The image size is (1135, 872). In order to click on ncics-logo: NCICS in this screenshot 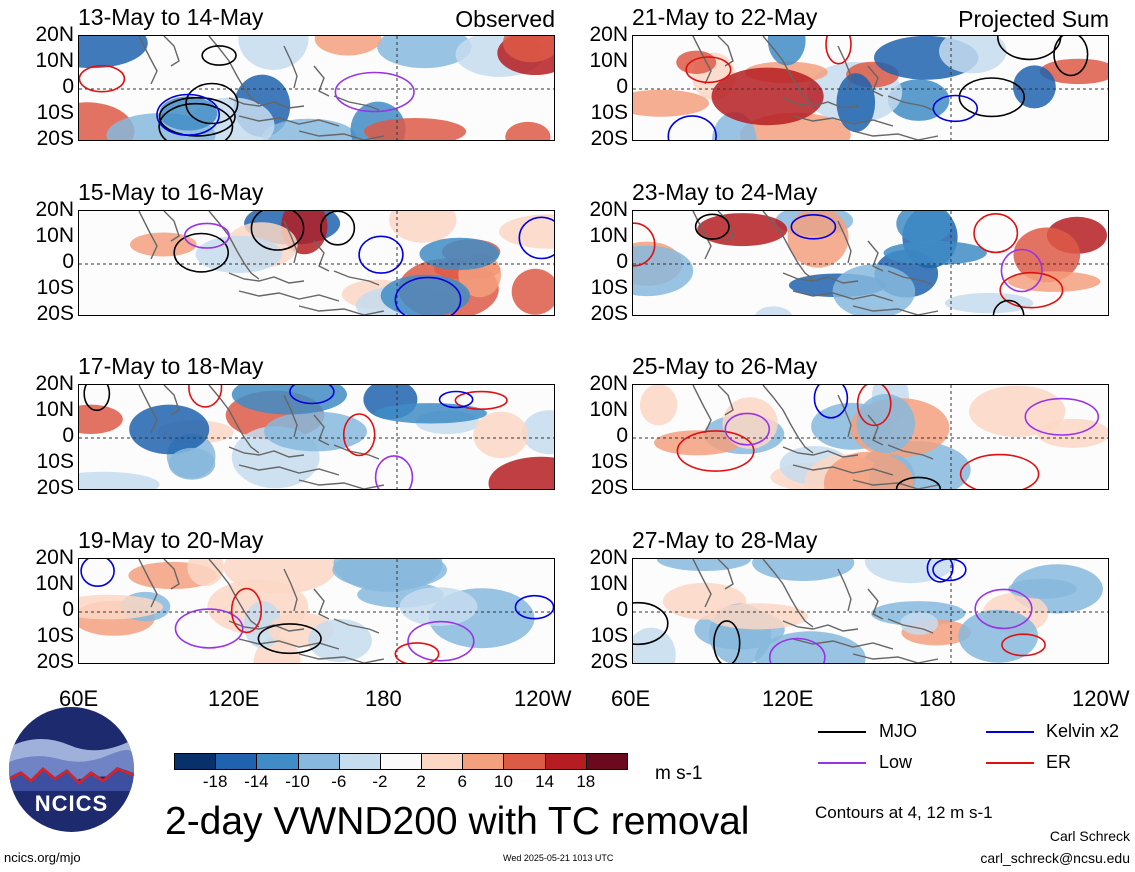, I will do `click(71, 769)`.